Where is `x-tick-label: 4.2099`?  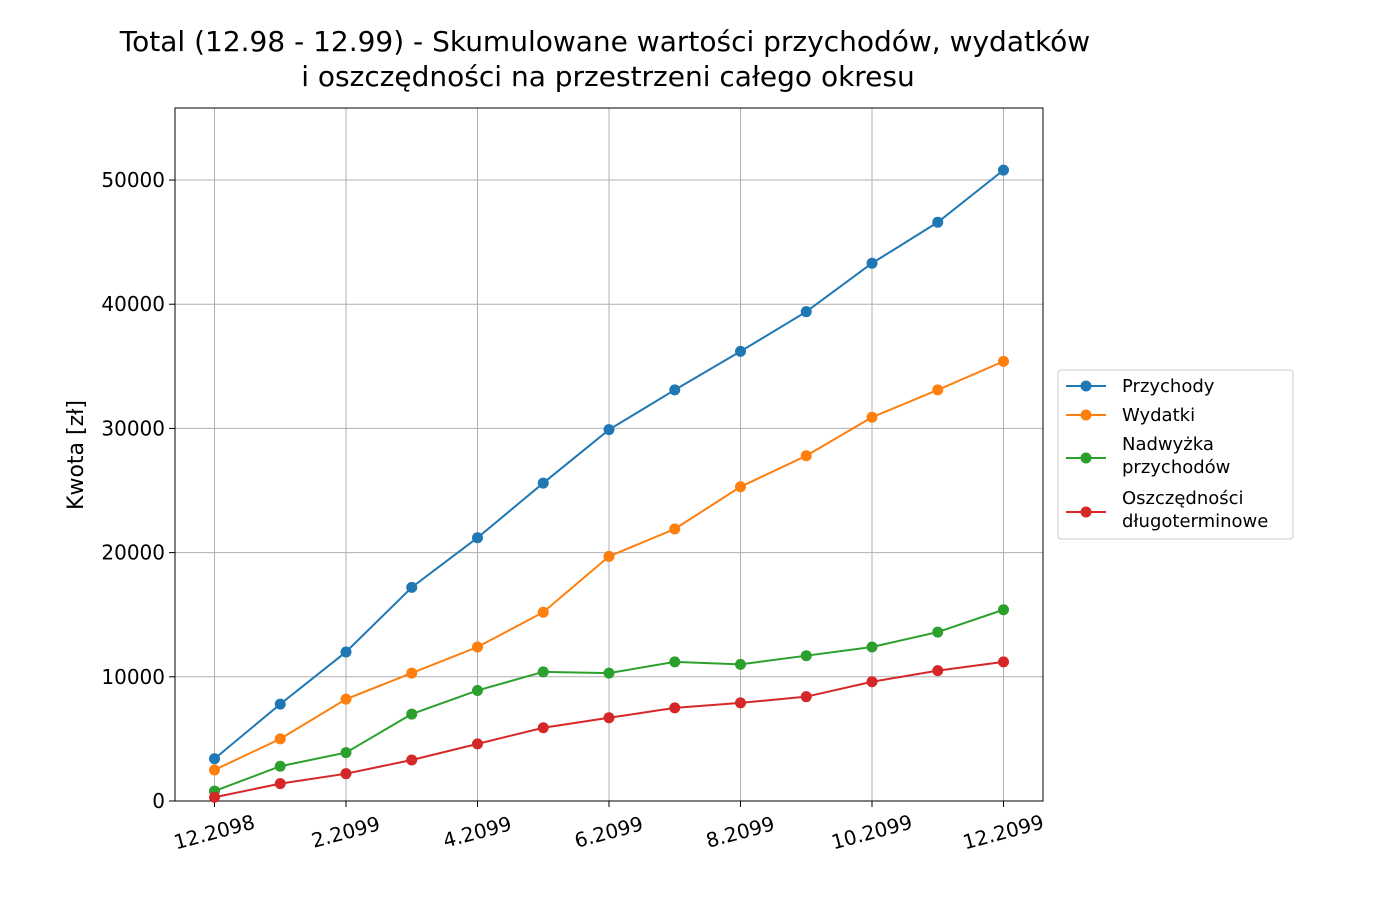
x-tick-label: 4.2099 is located at coordinates (477, 831).